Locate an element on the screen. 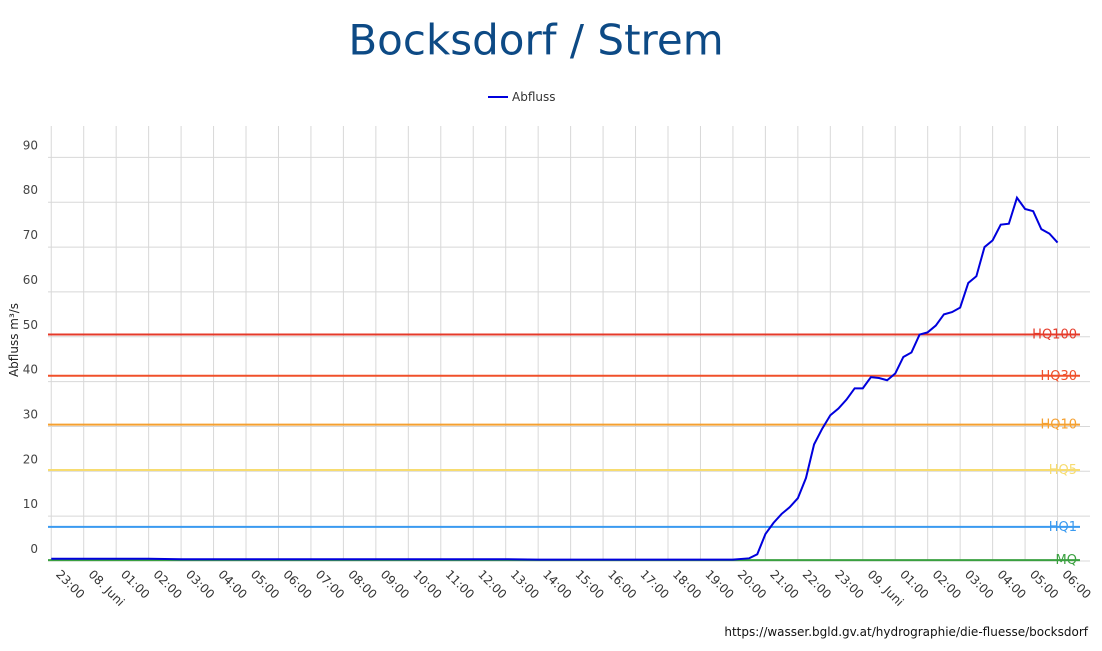 Image resolution: width=1102 pixels, height=651 pixels. threshold-label: HQ5 is located at coordinates (1063, 470).